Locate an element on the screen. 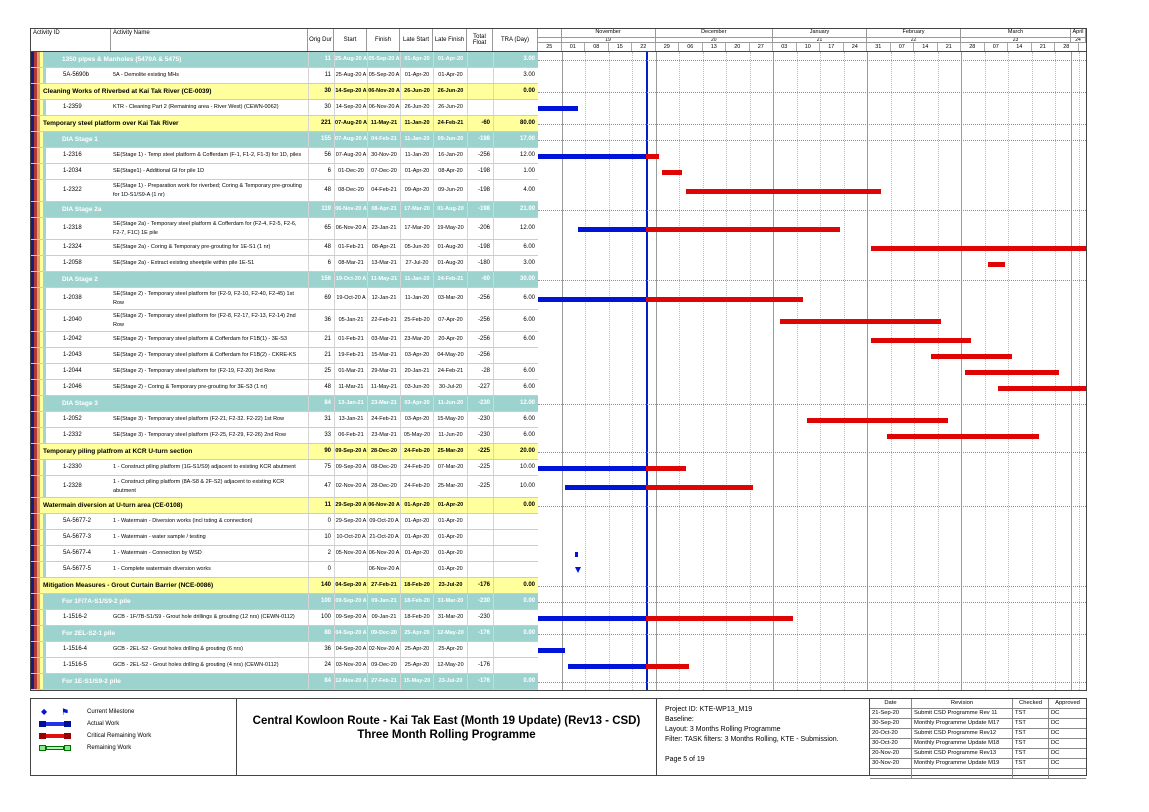 The width and height of the screenshot is (1149, 812). cell-group-name: DIA Stage 3 is located at coordinates (175, 403).